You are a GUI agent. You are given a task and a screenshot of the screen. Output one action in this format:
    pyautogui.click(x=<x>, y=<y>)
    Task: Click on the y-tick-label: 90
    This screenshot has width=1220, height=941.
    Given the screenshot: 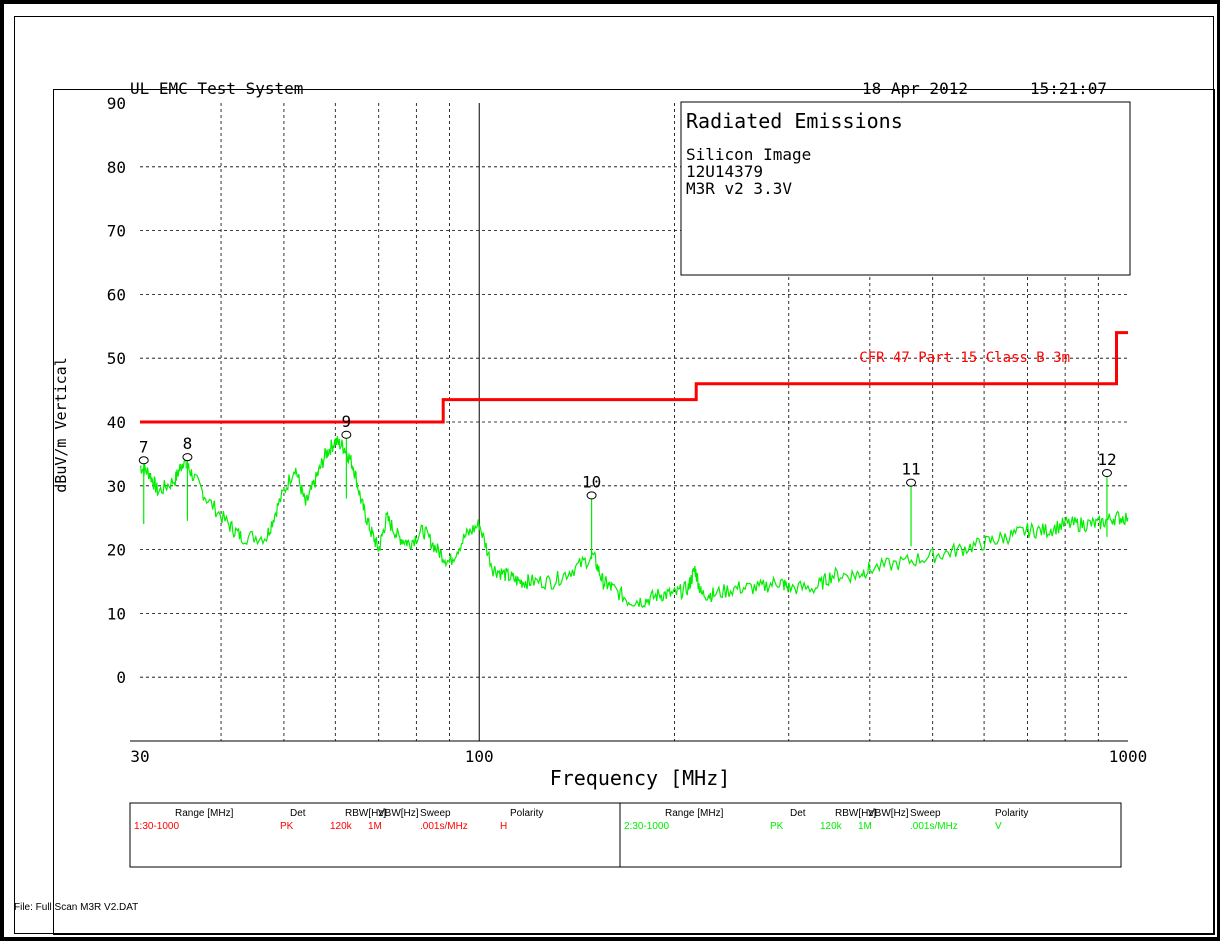 What is the action you would take?
    pyautogui.click(x=116, y=103)
    